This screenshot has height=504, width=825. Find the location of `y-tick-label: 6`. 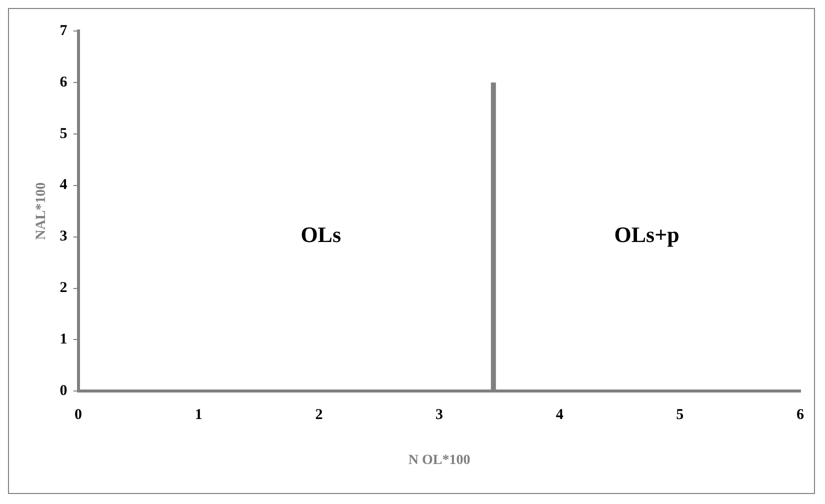

y-tick-label: 6 is located at coordinates (64, 82).